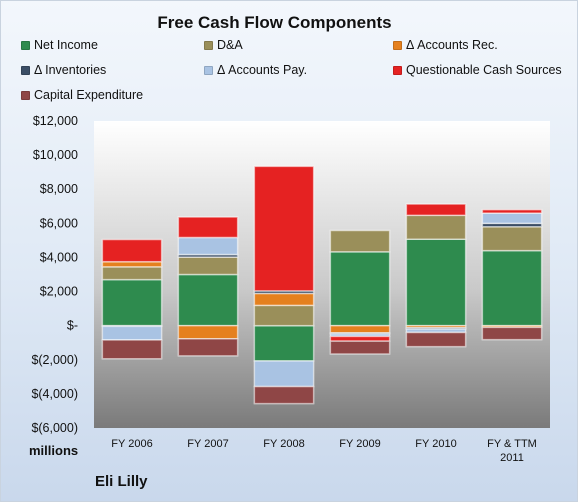  I want to click on y-tick-label: $8,000, so click(59, 189).